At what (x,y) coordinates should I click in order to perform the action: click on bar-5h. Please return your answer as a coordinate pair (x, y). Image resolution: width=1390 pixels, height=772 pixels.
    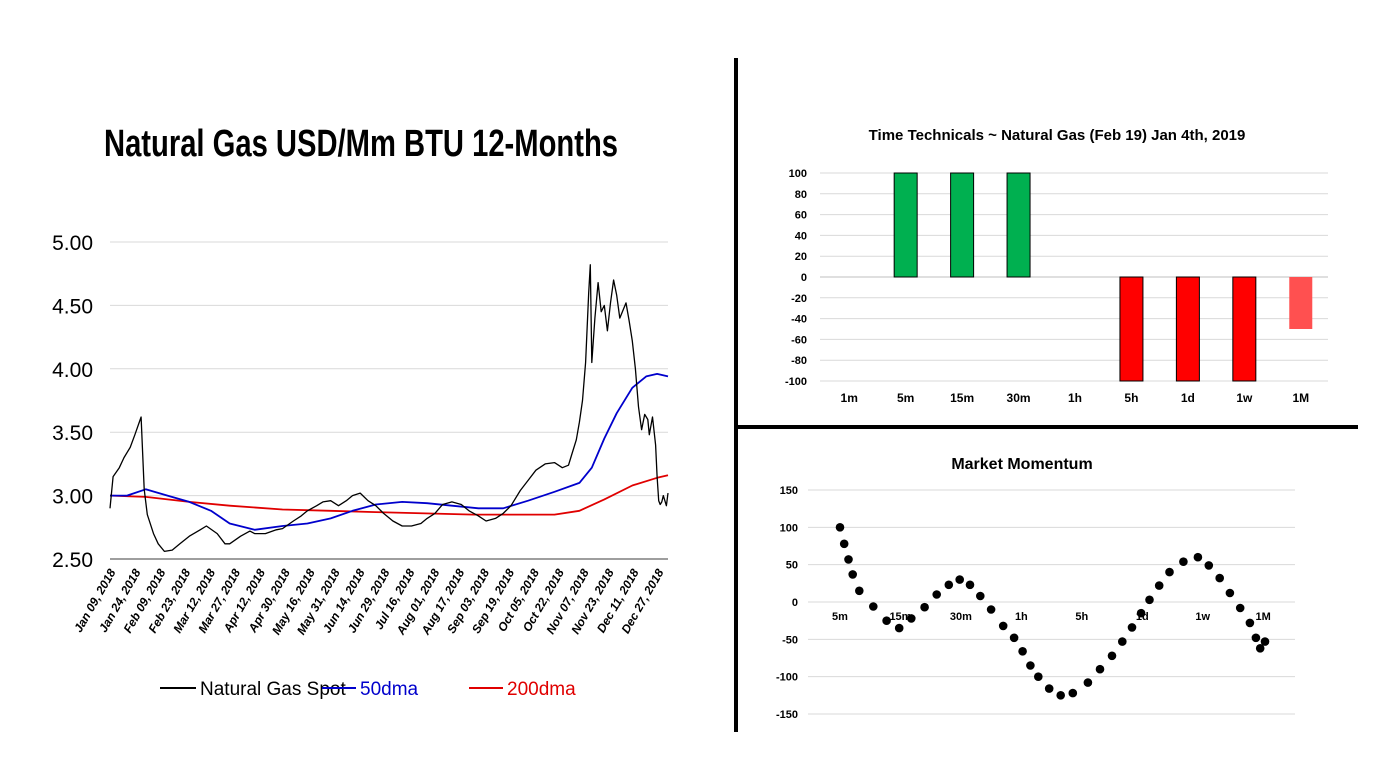
    Looking at the image, I should click on (1131, 329).